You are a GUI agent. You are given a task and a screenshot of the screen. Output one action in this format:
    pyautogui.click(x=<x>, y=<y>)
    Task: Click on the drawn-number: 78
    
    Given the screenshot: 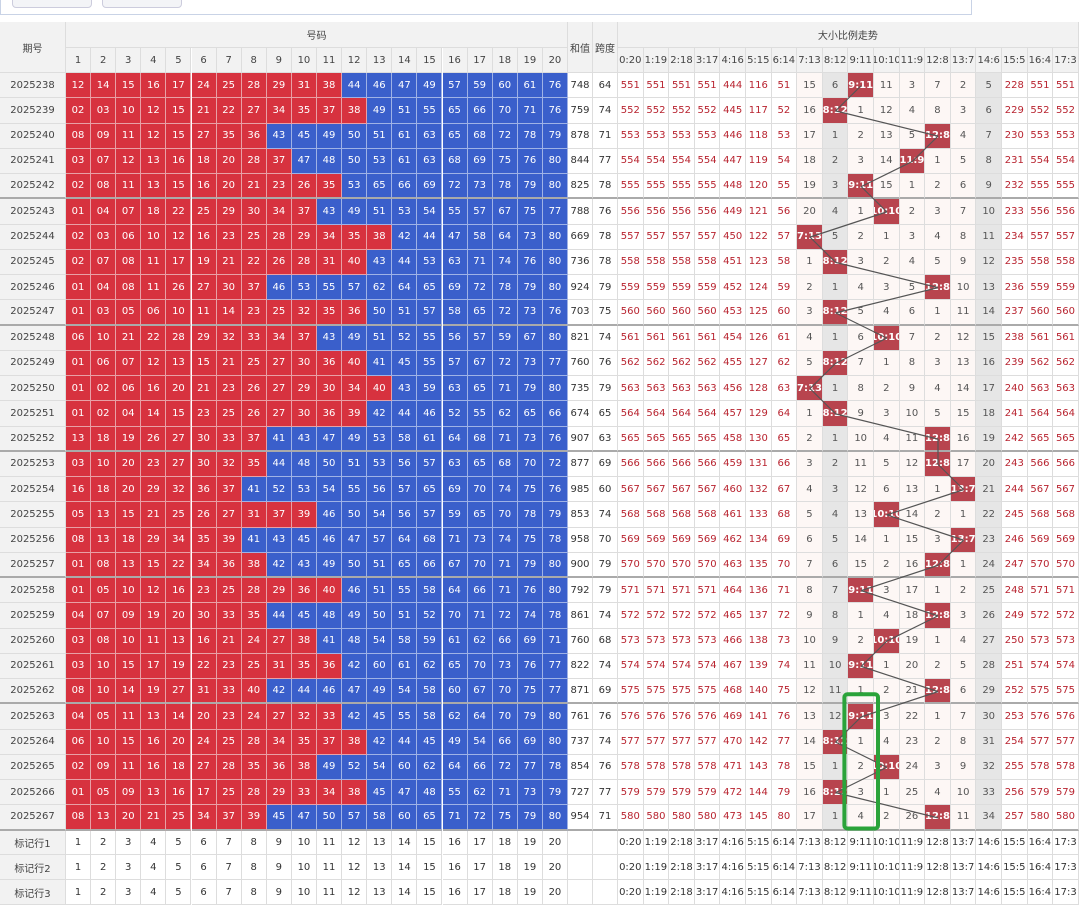 What is the action you would take?
    pyautogui.click(x=505, y=187)
    